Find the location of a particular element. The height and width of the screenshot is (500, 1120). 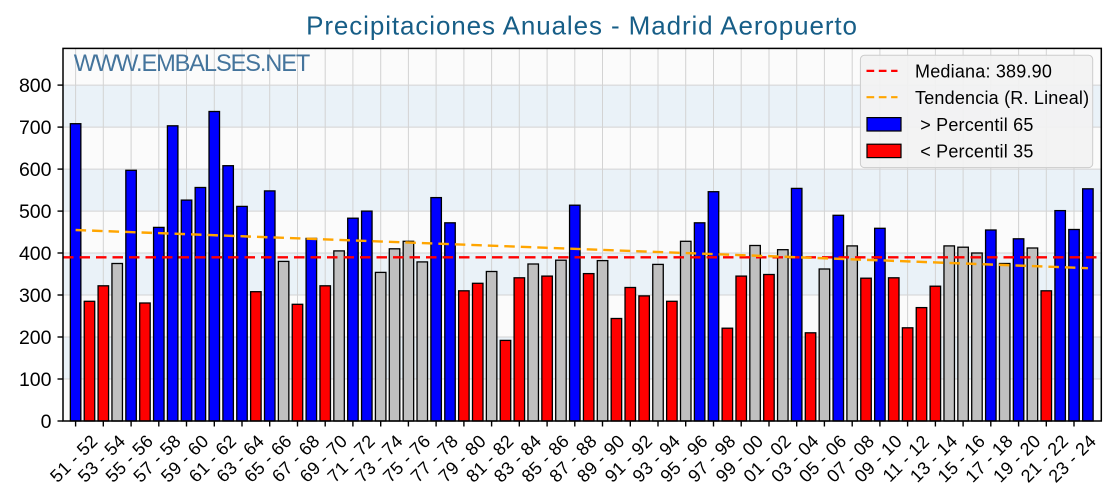

svg-text: 800 is located at coordinates (35, 86).